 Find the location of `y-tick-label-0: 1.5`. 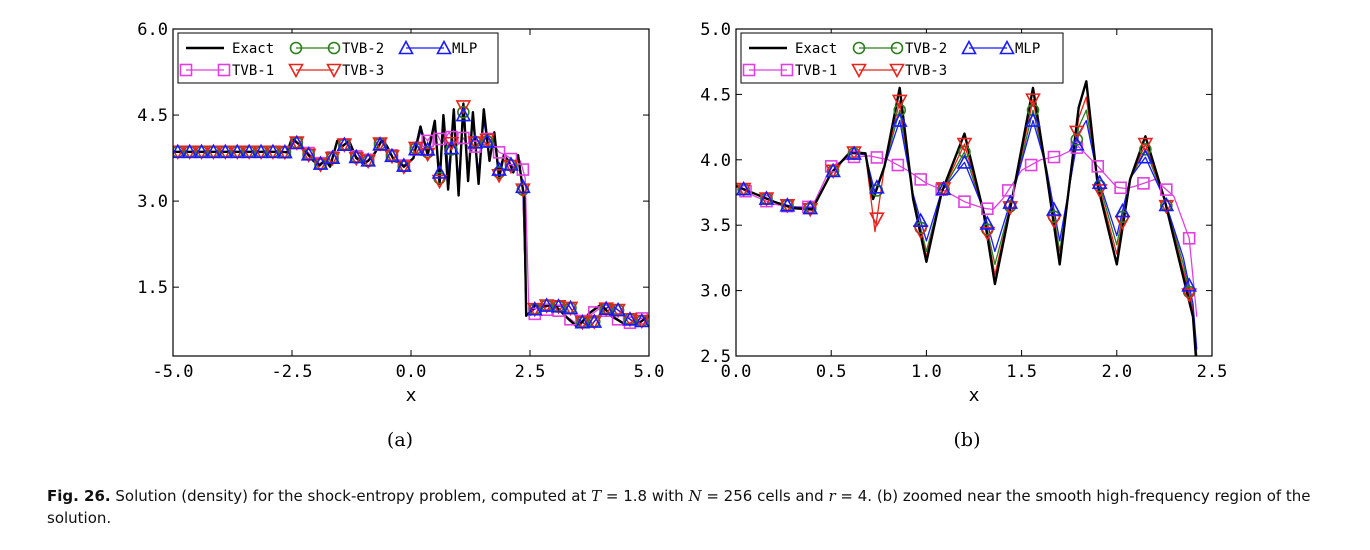

y-tick-label-0: 1.5 is located at coordinates (152, 288).